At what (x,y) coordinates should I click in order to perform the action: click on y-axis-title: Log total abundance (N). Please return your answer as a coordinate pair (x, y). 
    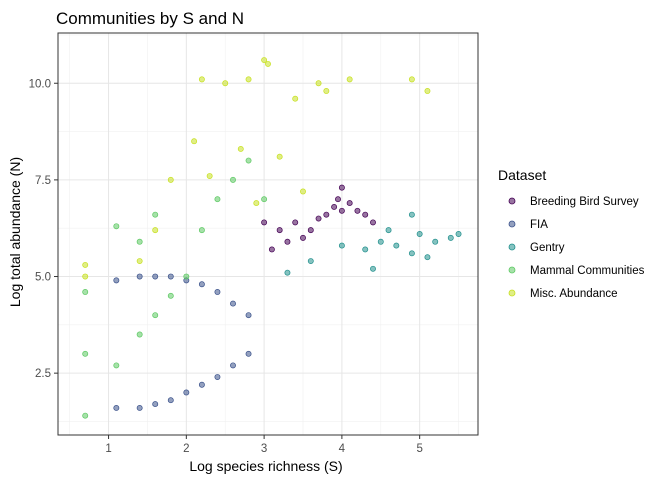
    Looking at the image, I should click on (15, 232).